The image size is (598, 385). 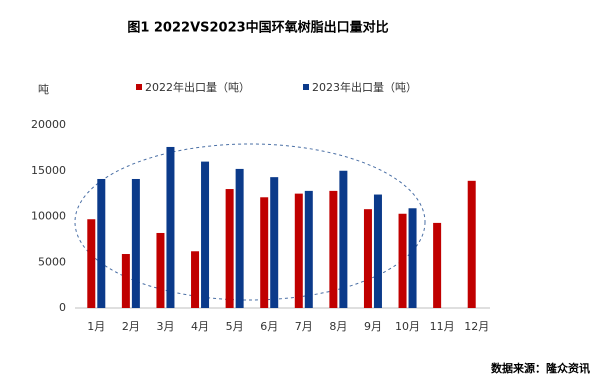 I want to click on x-tick-label: 10月, so click(x=407, y=326).